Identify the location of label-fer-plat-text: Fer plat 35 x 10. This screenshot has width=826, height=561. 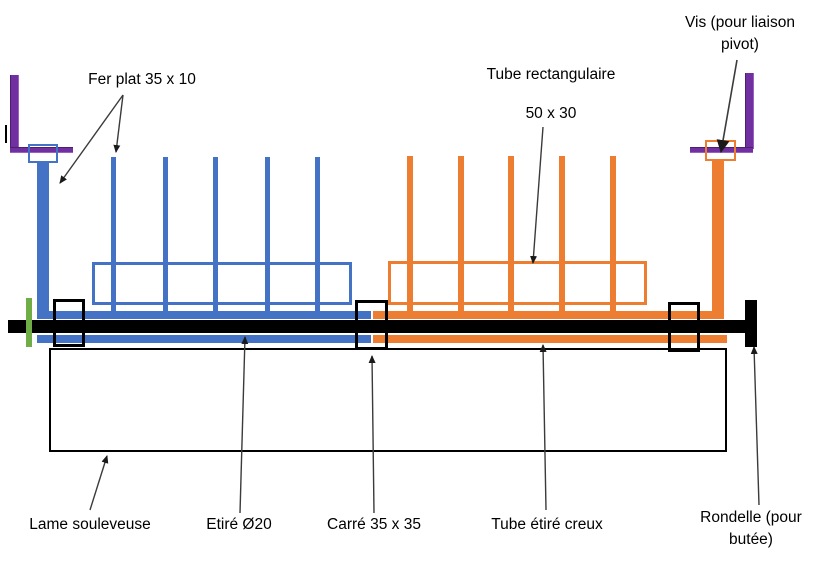
(142, 79).